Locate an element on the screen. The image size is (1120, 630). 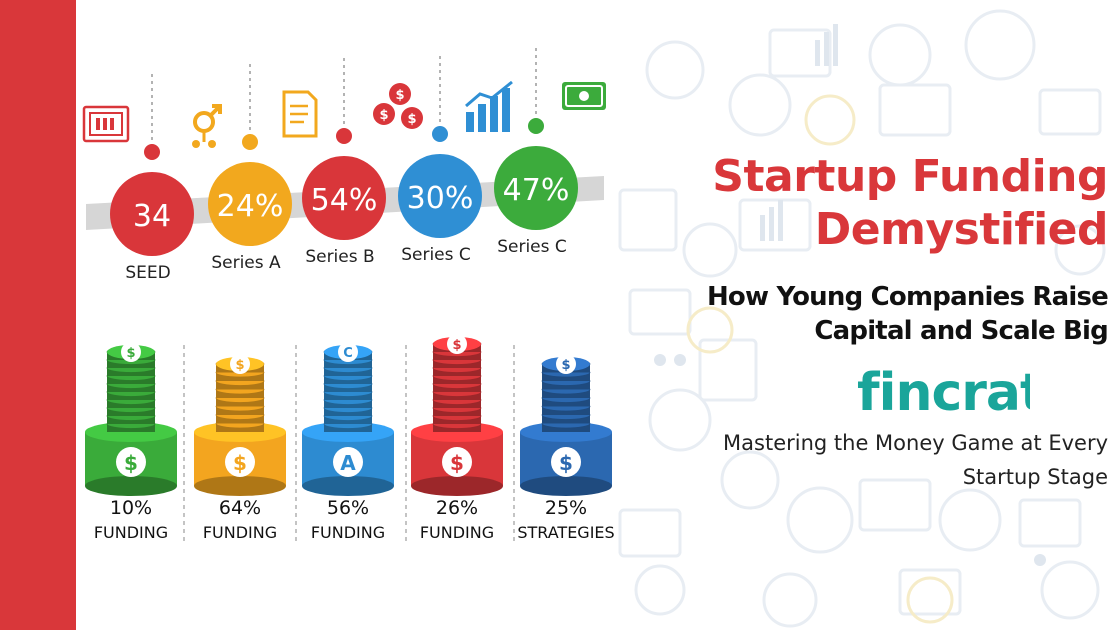
cash-stack-icon is located at coordinates (106, 124).